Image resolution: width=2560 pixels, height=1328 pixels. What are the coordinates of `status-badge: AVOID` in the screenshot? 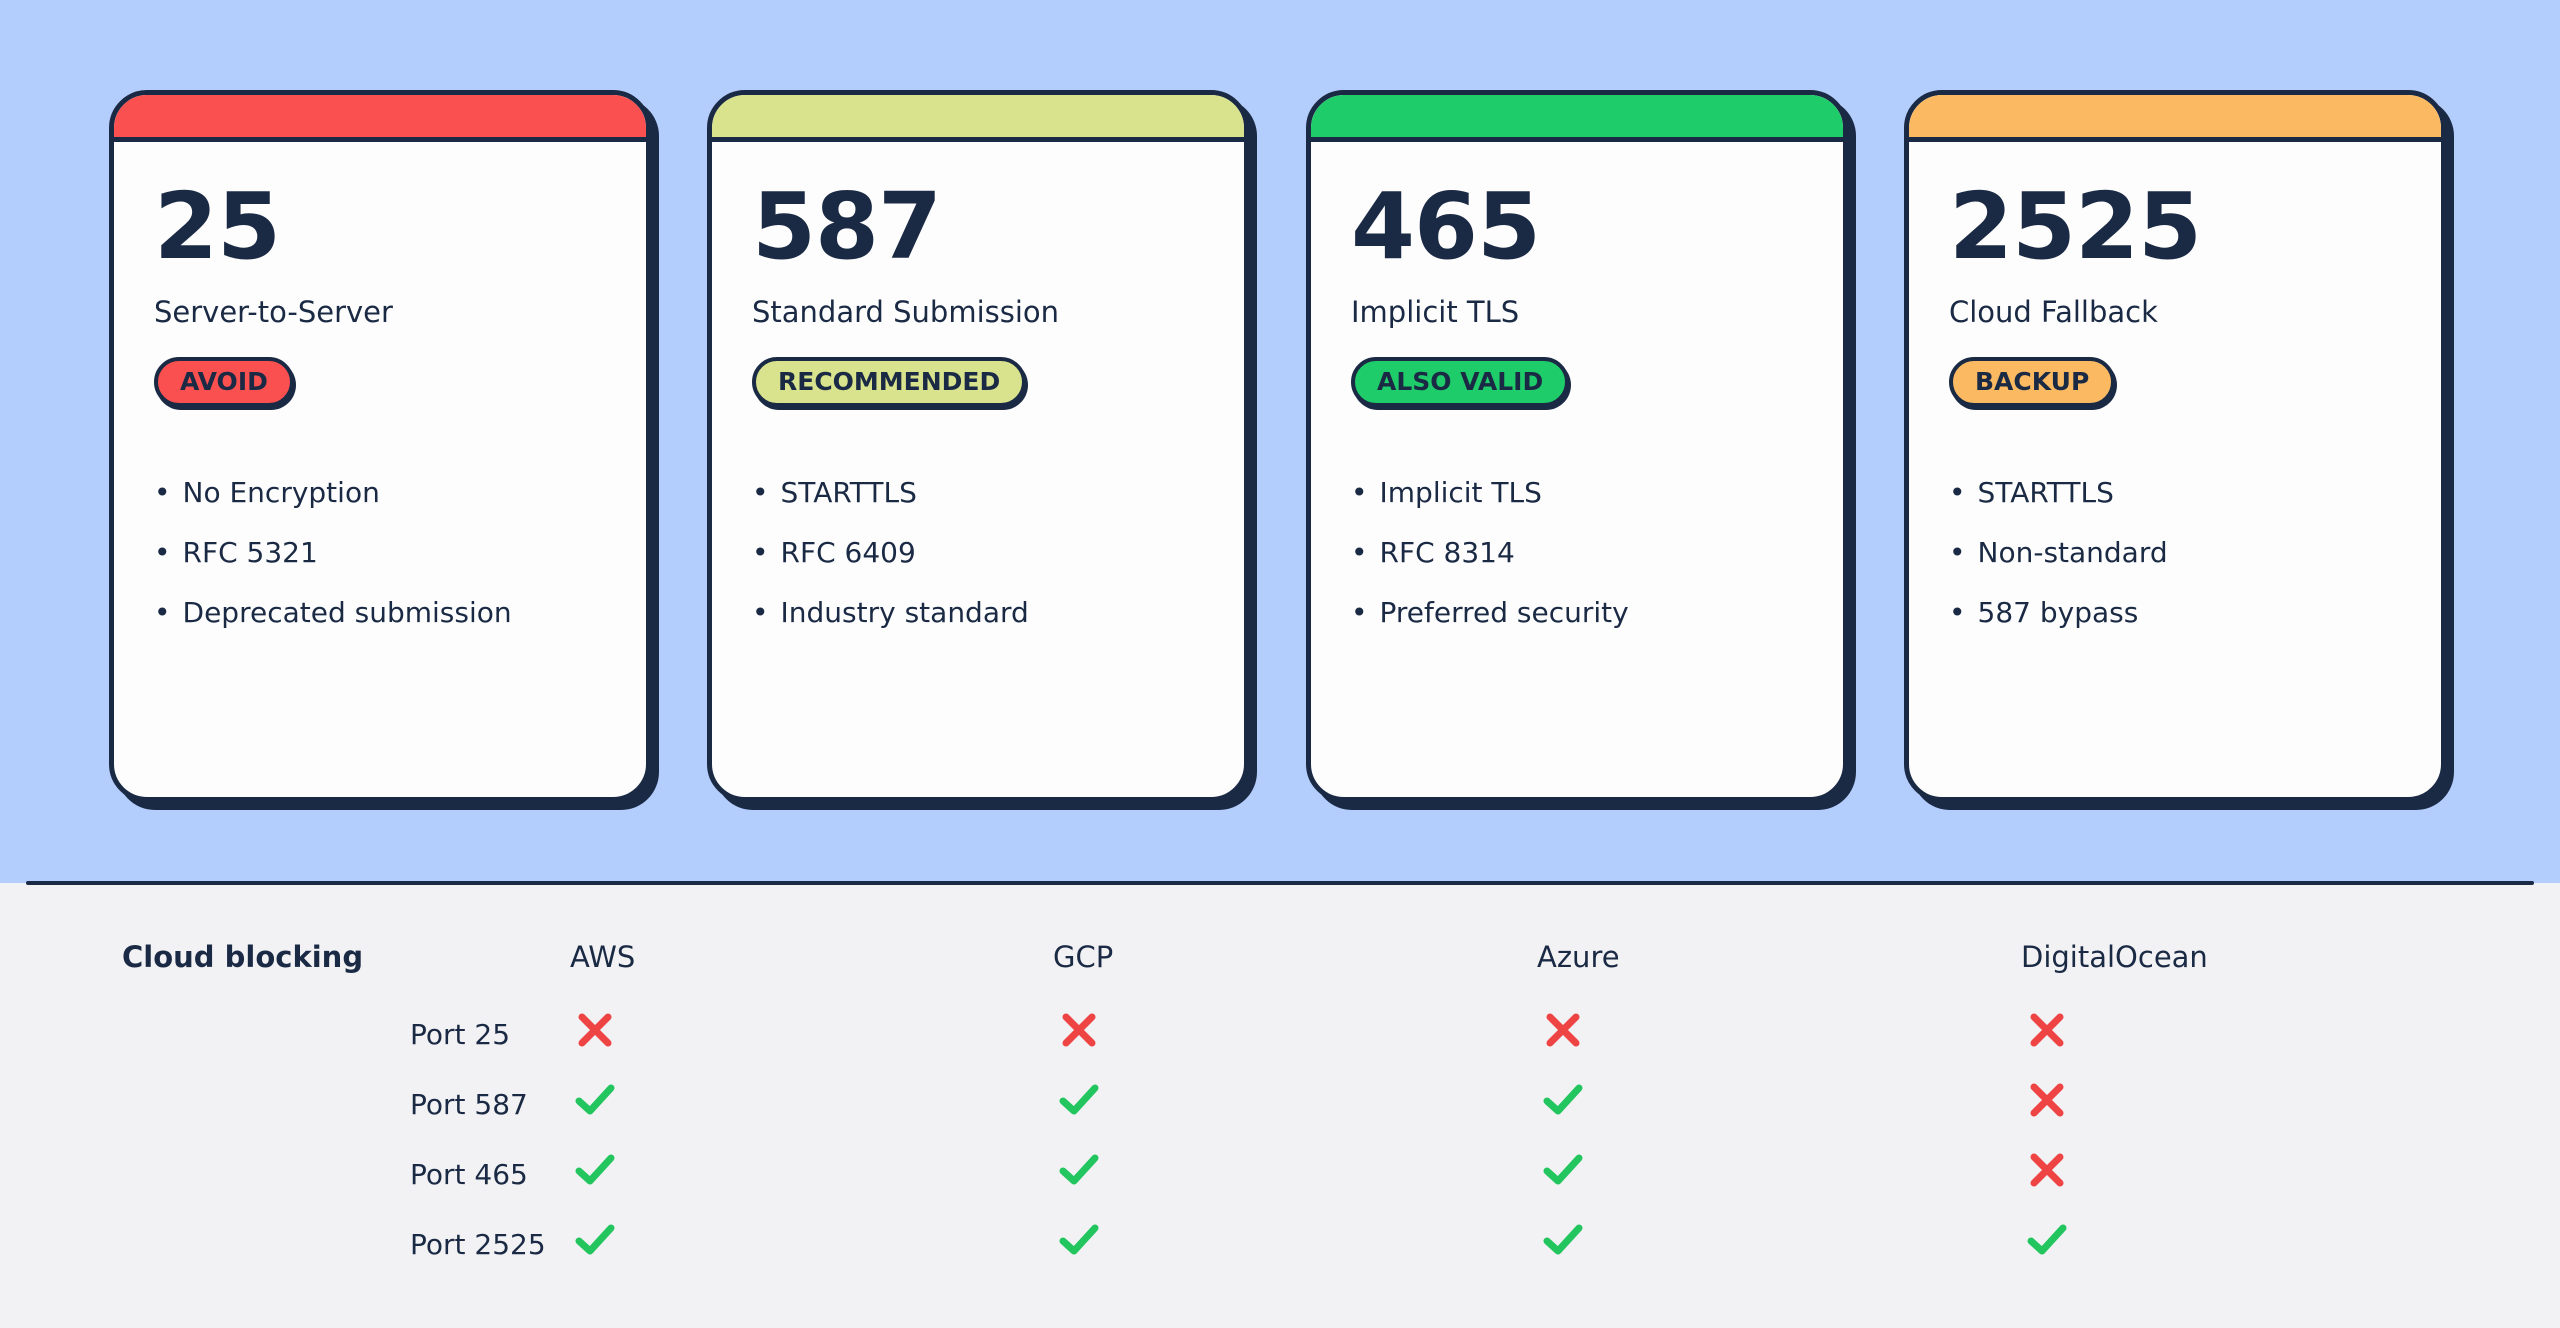 It's located at (224, 382).